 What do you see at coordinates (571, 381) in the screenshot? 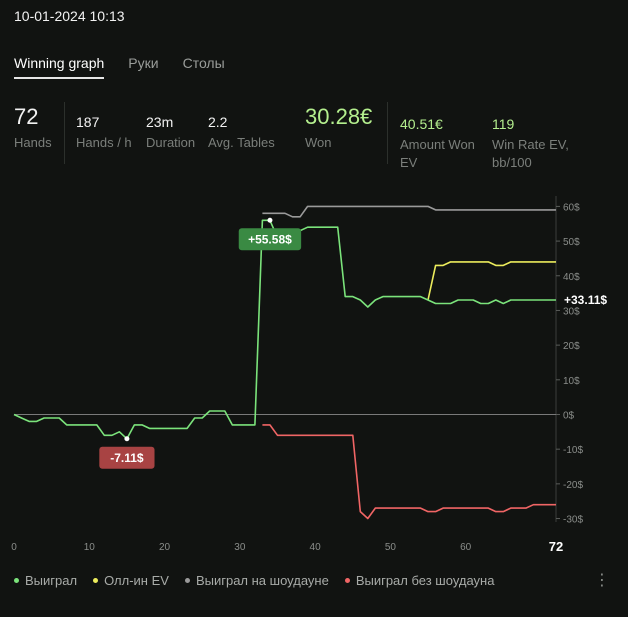
I see `y-tick-label: 10$` at bounding box center [571, 381].